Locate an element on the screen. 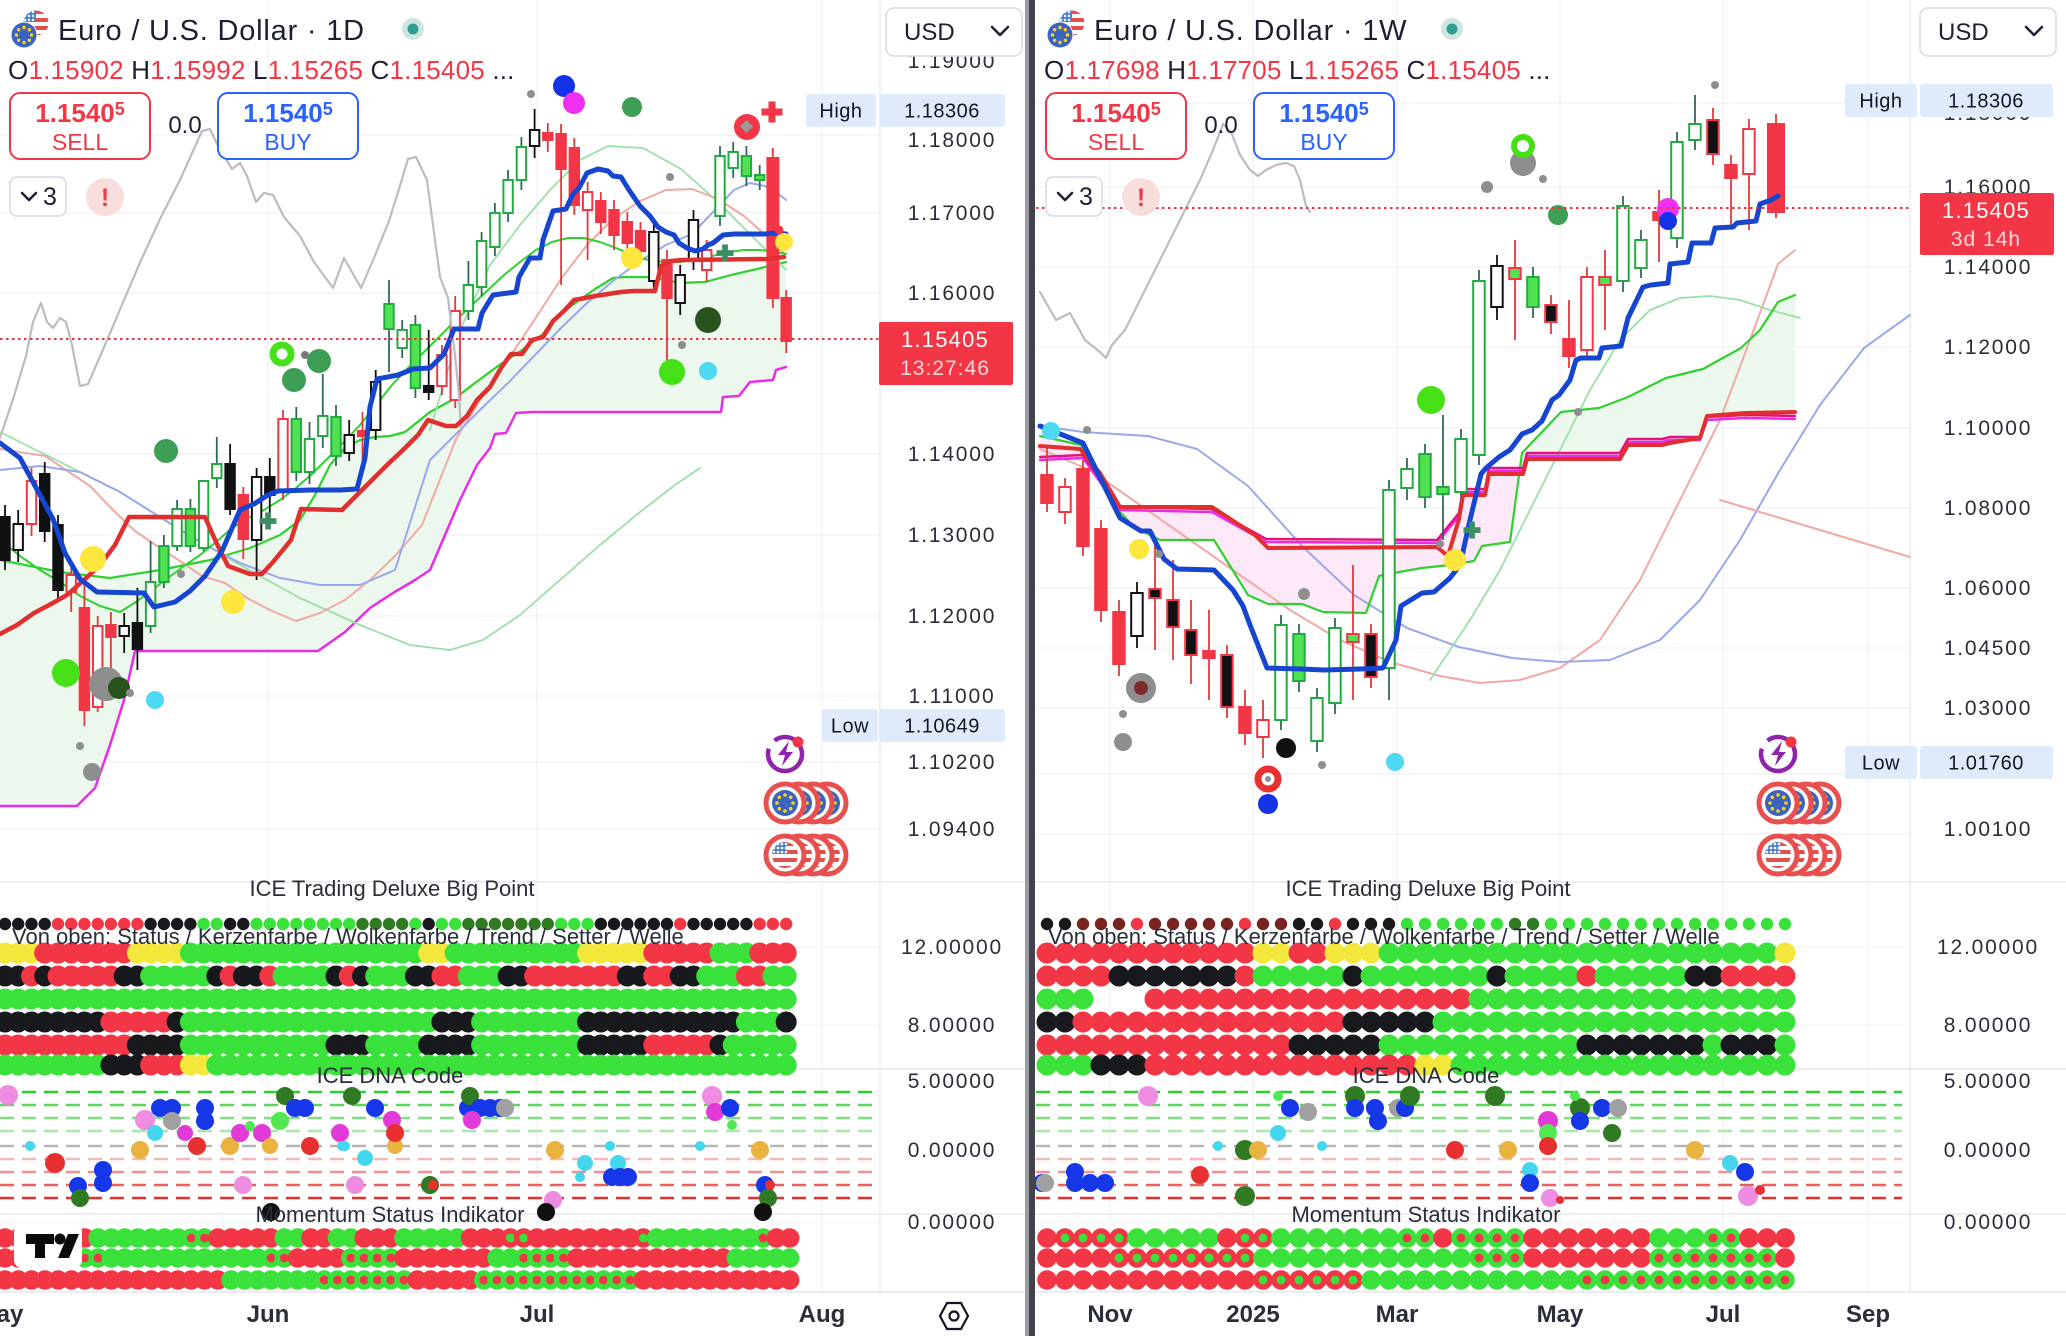  svg-text: Jun is located at coordinates (268, 1314).